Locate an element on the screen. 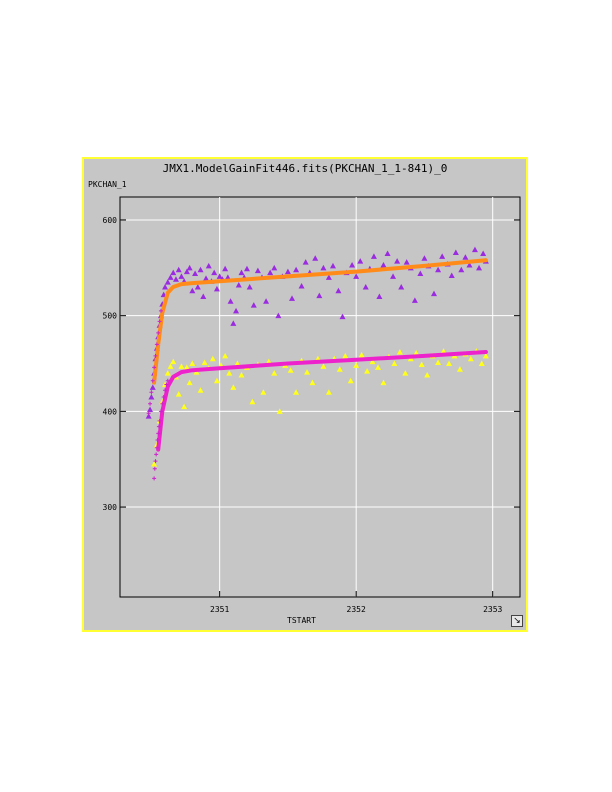 The width and height of the screenshot is (612, 792). y-tick-label: 600 is located at coordinates (110, 220).